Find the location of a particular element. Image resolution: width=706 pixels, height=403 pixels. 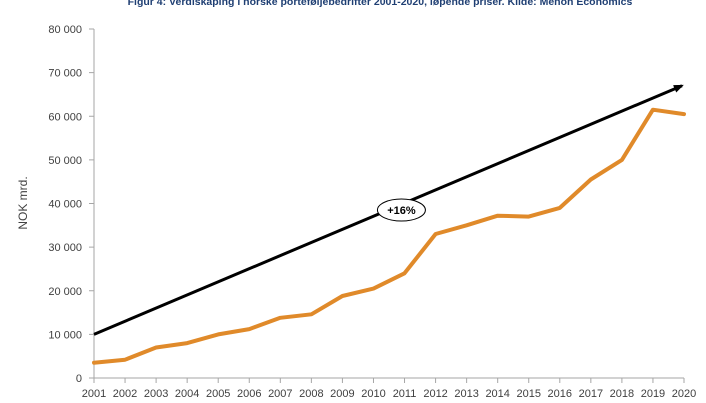

annotation-ellipse is located at coordinates (401, 210).